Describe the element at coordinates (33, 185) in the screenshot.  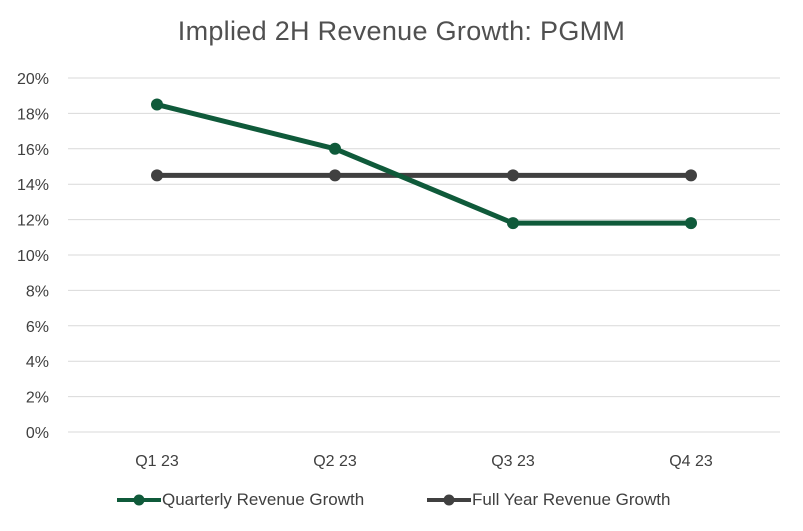
I see `y-tick-label: 14%` at that location.